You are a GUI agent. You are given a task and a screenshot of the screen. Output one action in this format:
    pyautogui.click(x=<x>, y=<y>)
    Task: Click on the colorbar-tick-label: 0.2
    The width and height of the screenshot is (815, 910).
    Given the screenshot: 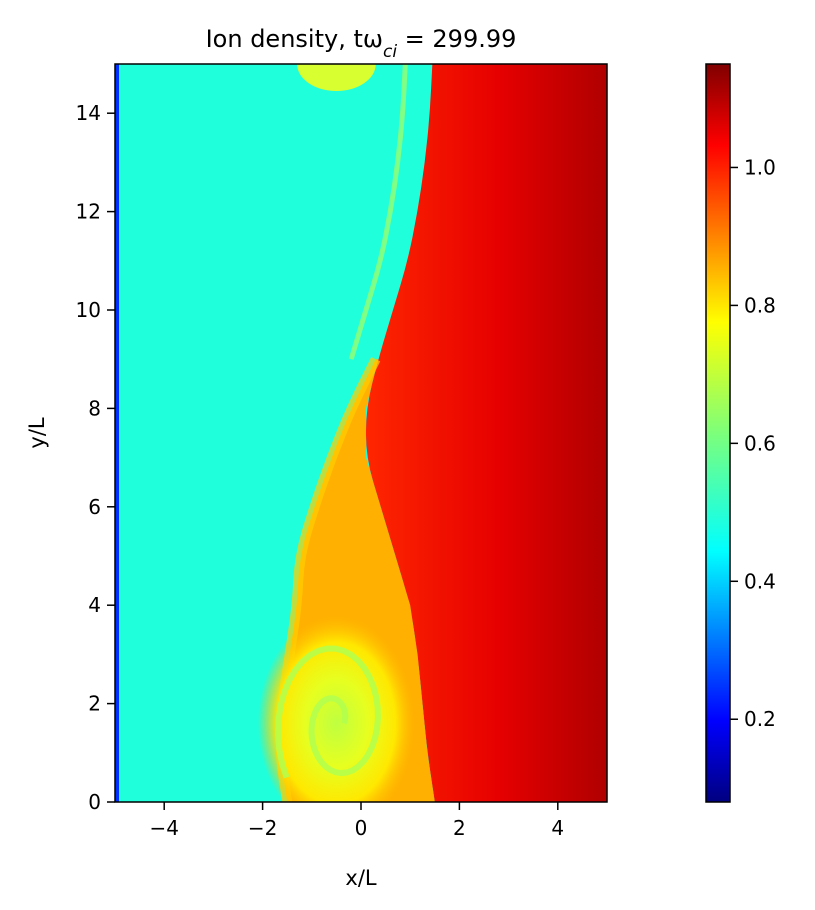 What is the action you would take?
    pyautogui.click(x=760, y=719)
    